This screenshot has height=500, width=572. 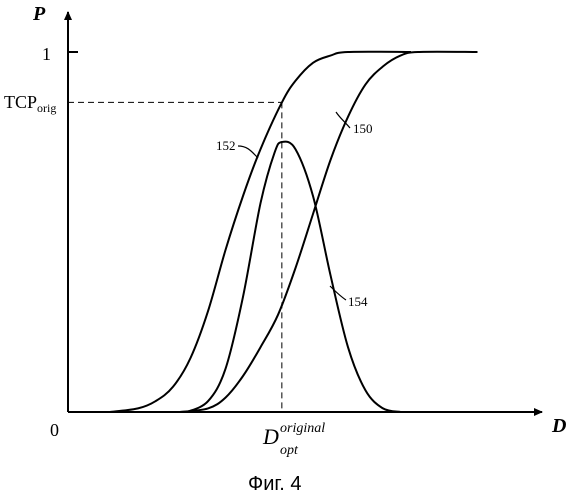 What do you see at coordinates (39, 14) in the screenshot?
I see `y-axis-label: P` at bounding box center [39, 14].